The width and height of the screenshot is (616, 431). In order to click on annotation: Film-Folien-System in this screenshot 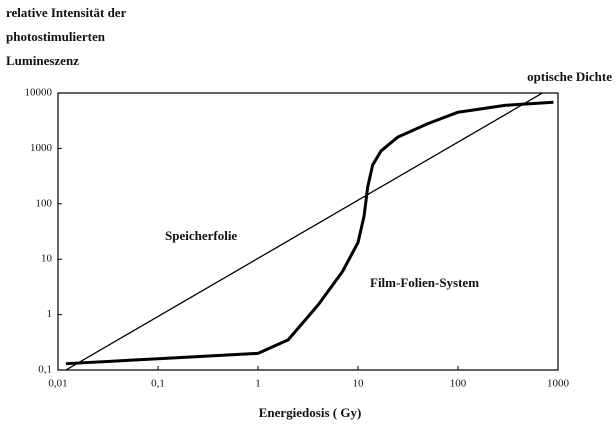, I will do `click(424, 282)`.